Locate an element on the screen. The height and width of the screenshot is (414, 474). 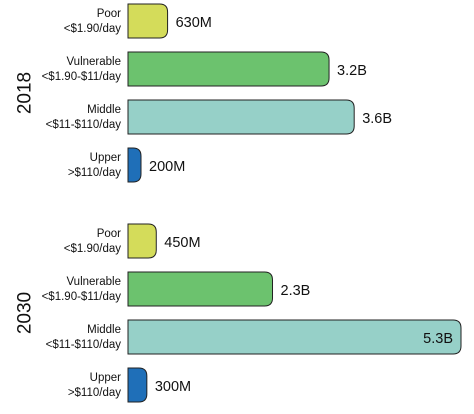
bar-upper-2018 is located at coordinates (134, 165).